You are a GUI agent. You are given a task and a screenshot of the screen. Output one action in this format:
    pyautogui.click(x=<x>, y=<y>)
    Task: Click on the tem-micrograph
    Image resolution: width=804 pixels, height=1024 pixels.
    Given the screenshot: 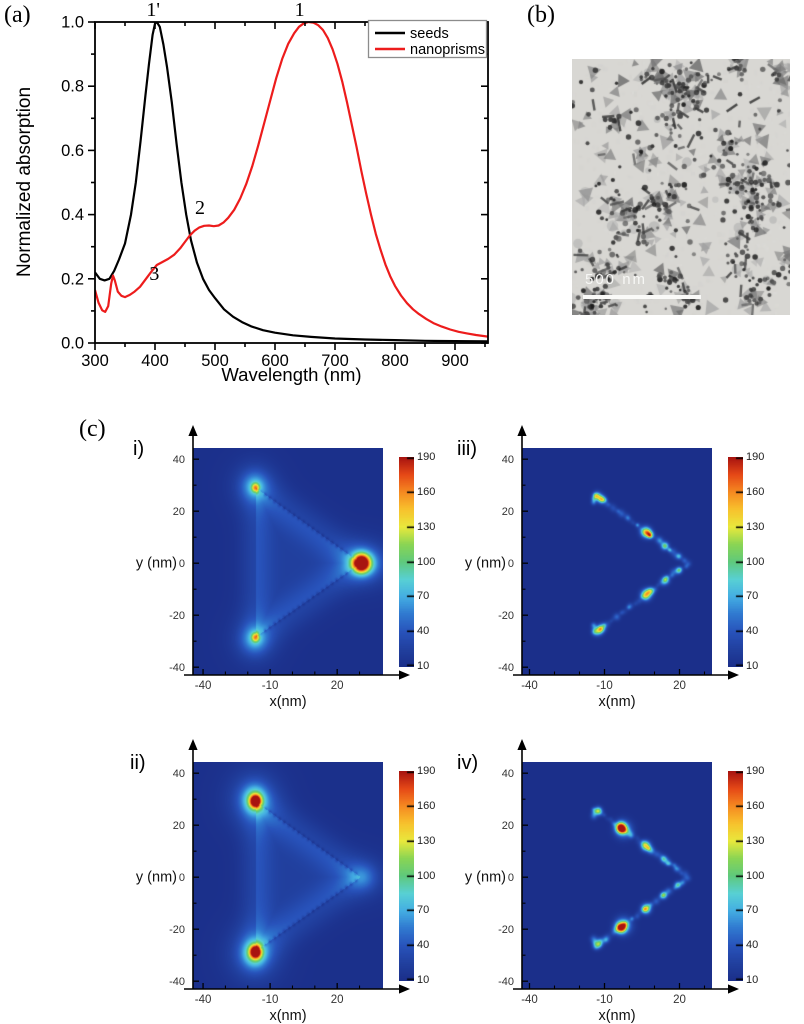 What is the action you would take?
    pyautogui.click(x=681, y=187)
    